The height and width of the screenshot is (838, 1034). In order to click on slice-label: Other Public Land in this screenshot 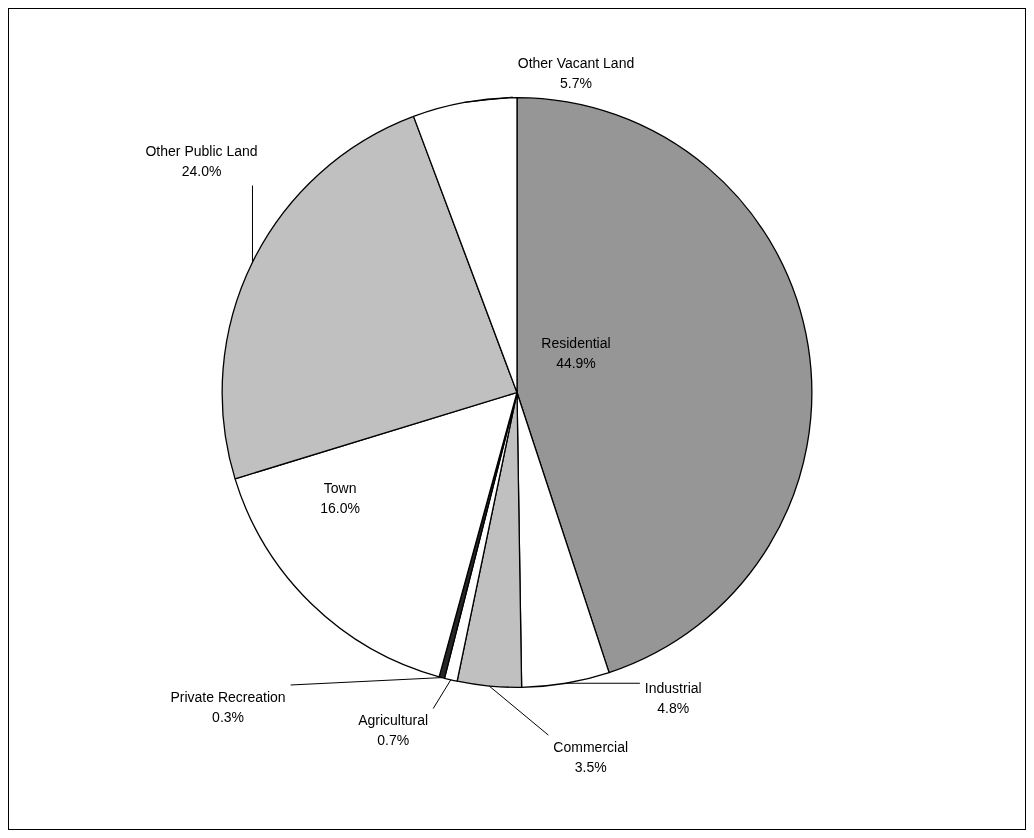, I will do `click(201, 151)`.